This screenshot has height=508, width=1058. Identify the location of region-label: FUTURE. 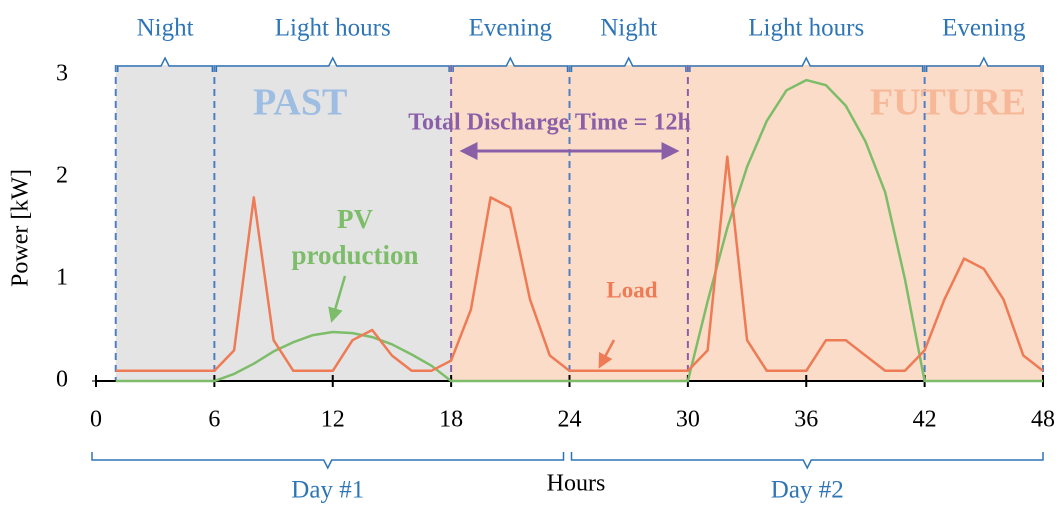
(948, 103).